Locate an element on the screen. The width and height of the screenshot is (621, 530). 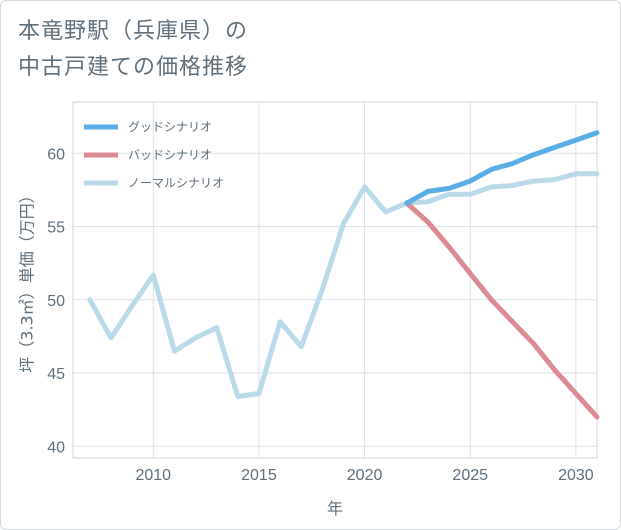
y-tick-label: 40 is located at coordinates (56, 447).